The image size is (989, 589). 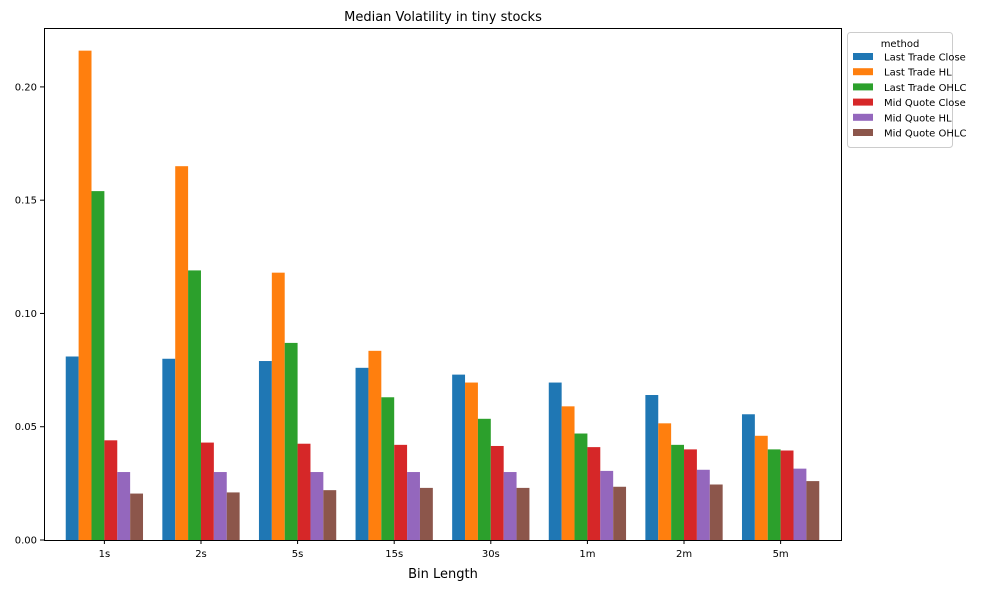 What do you see at coordinates (362, 453) in the screenshot?
I see `bar-last-trade-close-15s` at bounding box center [362, 453].